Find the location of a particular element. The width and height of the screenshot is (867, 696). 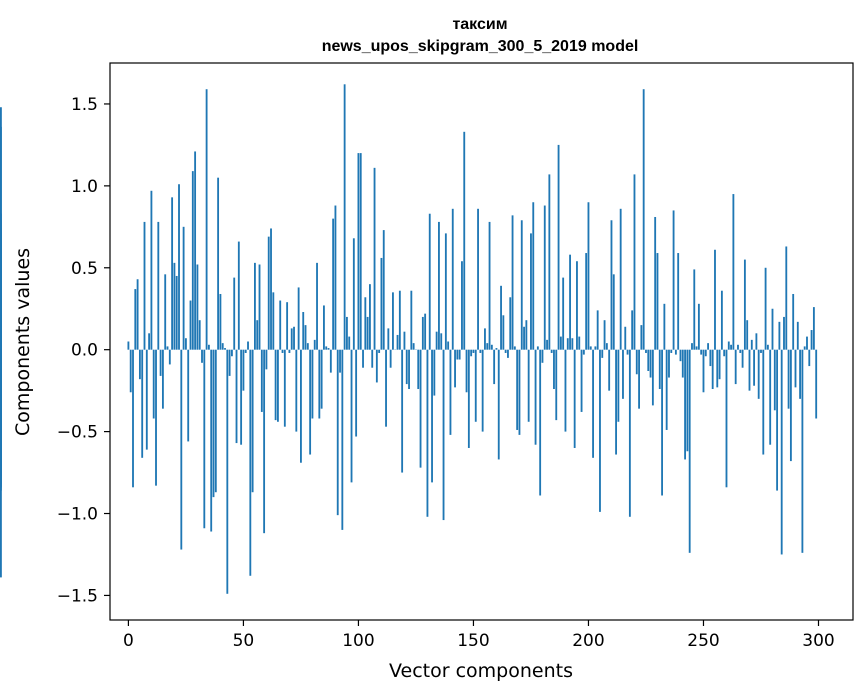

y-tick-label-0.5: 0.5 is located at coordinates (84, 269).